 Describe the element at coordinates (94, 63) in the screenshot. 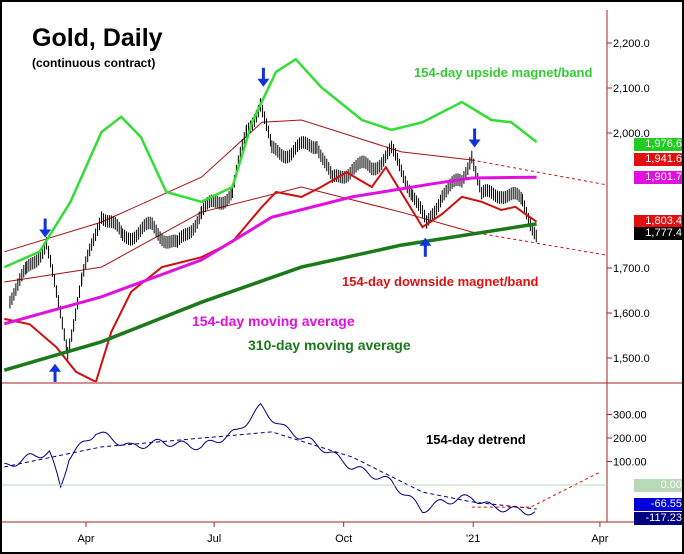

I see `chart-subtitle: (continuous contract)` at that location.